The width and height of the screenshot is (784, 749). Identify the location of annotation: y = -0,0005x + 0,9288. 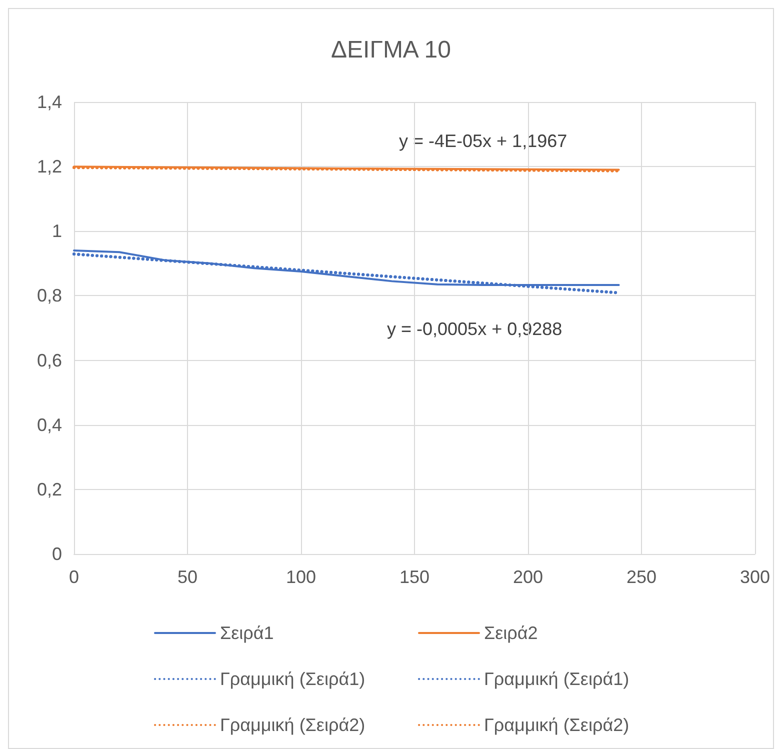
(474, 329).